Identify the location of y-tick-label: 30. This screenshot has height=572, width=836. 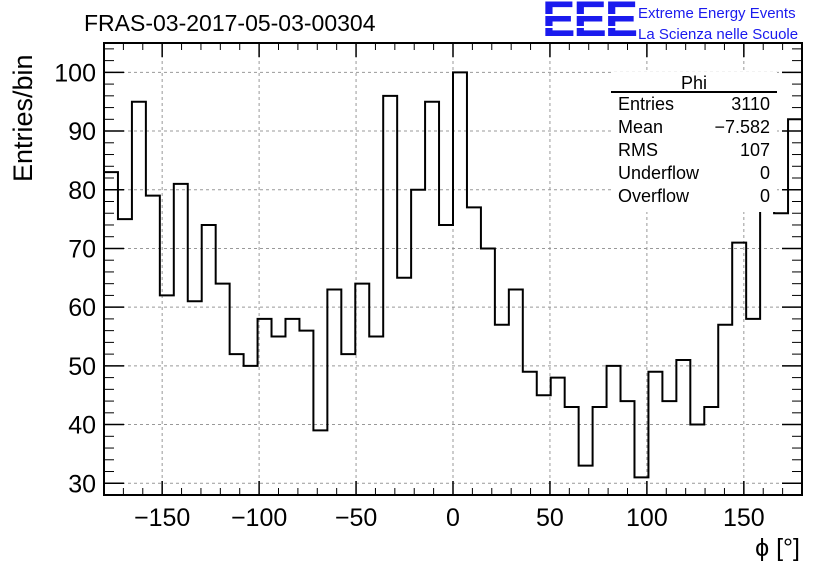
(82, 484).